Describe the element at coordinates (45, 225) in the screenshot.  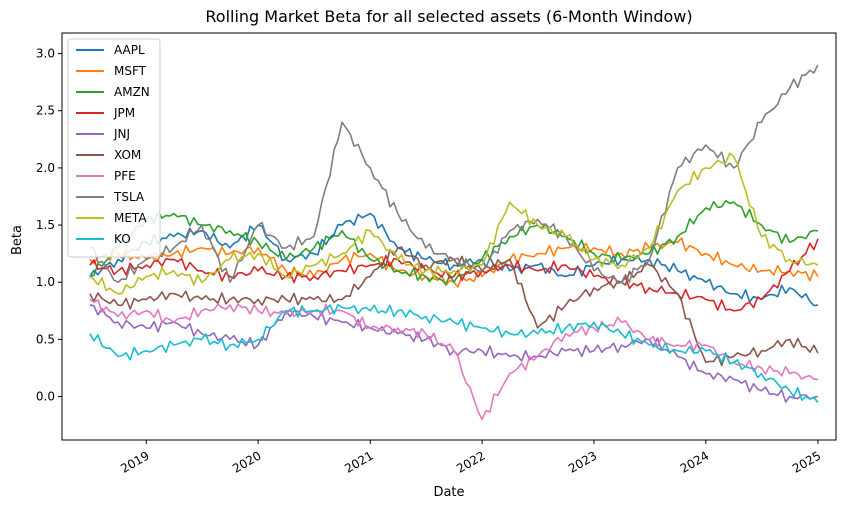
I see `y-tick-label: 1.5` at that location.